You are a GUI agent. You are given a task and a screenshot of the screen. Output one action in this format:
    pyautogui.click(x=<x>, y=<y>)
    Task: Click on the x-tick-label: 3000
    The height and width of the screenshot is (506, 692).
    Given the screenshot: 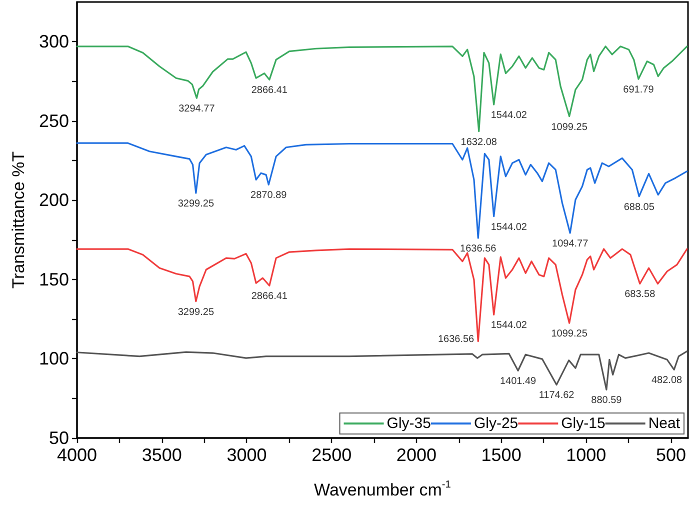 What is the action you would take?
    pyautogui.click(x=246, y=455)
    